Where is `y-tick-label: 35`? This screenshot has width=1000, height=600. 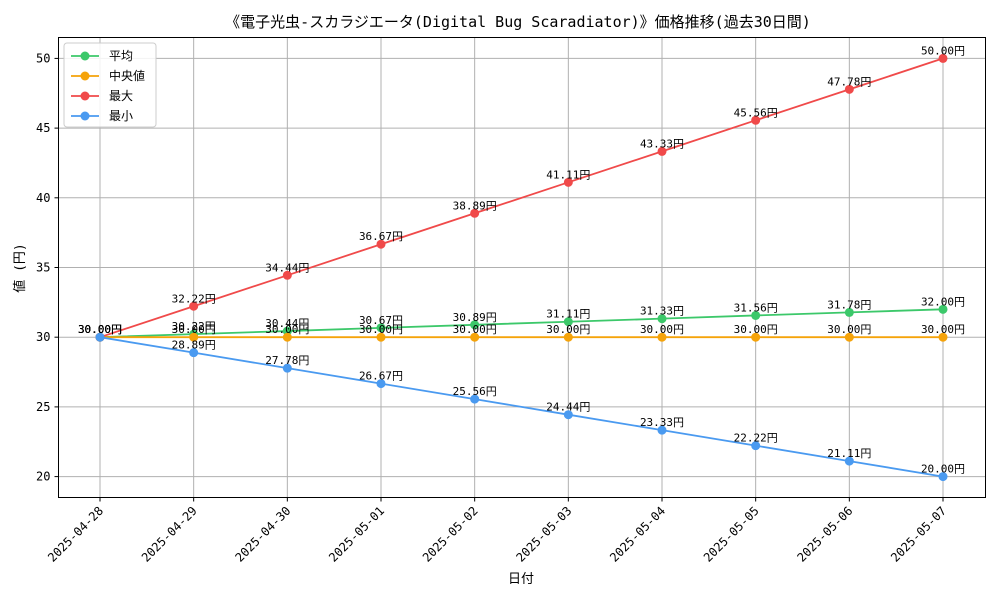
y-tick-label: 35 is located at coordinates (43, 268).